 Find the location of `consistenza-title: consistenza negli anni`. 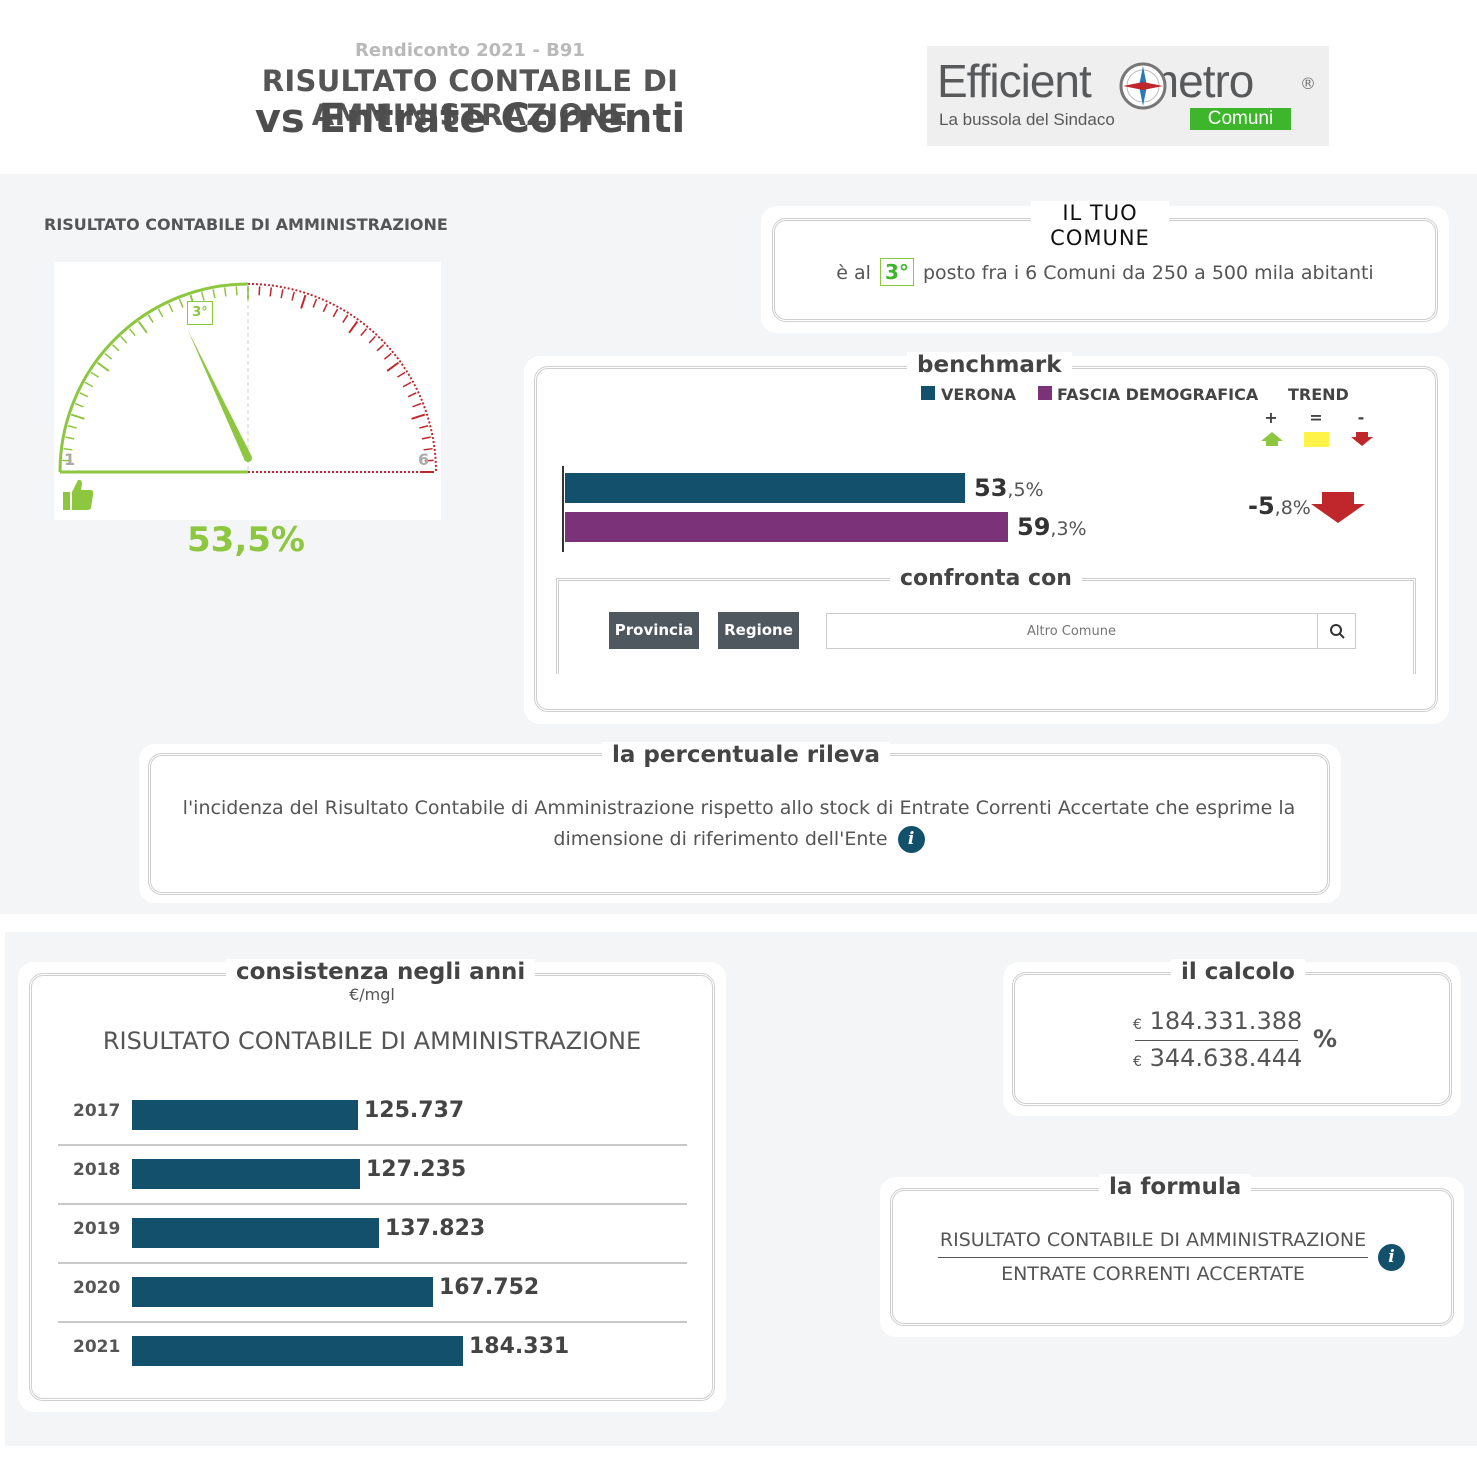

consistenza-title: consistenza negli anni is located at coordinates (381, 972).